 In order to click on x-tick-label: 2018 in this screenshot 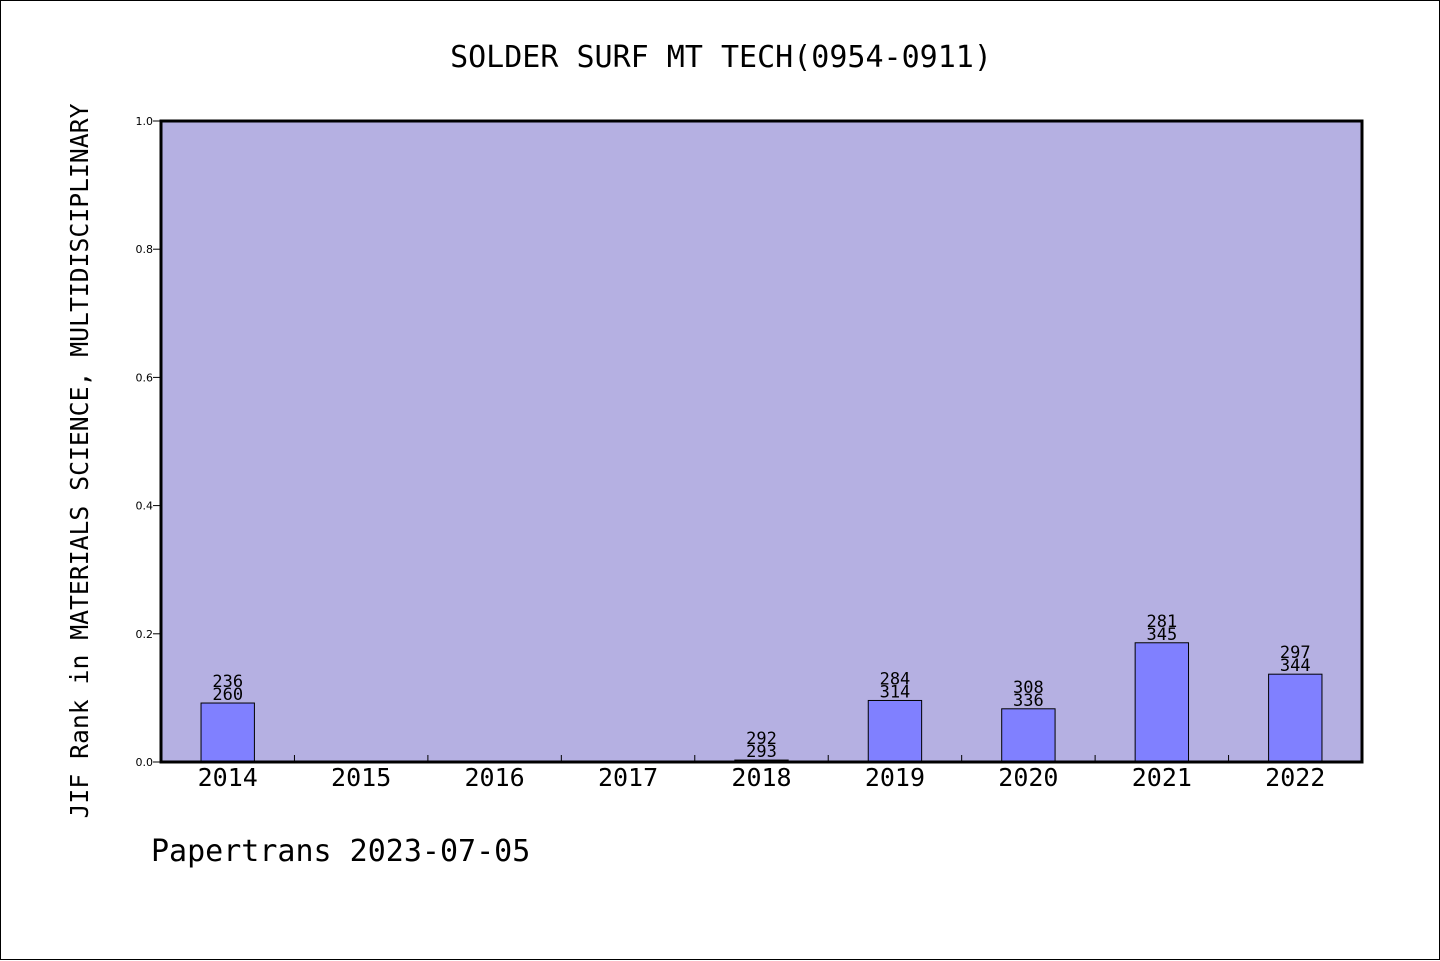, I will do `click(761, 777)`.